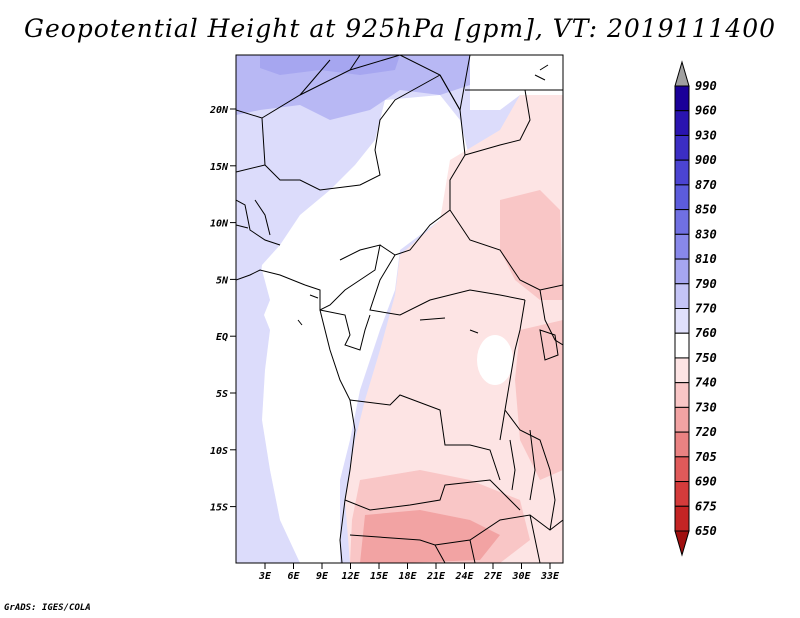 This screenshot has width=800, height=618. What do you see at coordinates (222, 394) in the screenshot?
I see `lat-tick-label: 5S` at bounding box center [222, 394].